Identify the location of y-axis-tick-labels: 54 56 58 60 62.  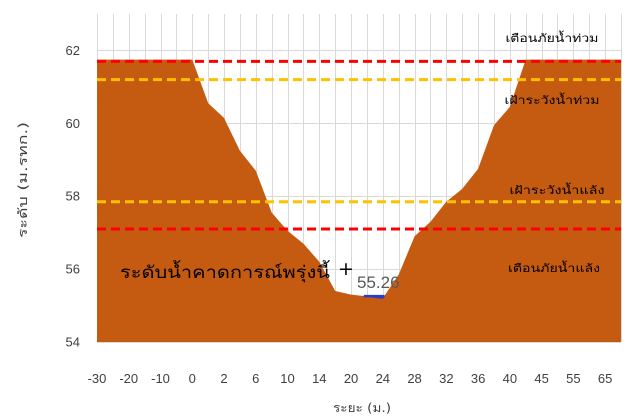
(73, 196).